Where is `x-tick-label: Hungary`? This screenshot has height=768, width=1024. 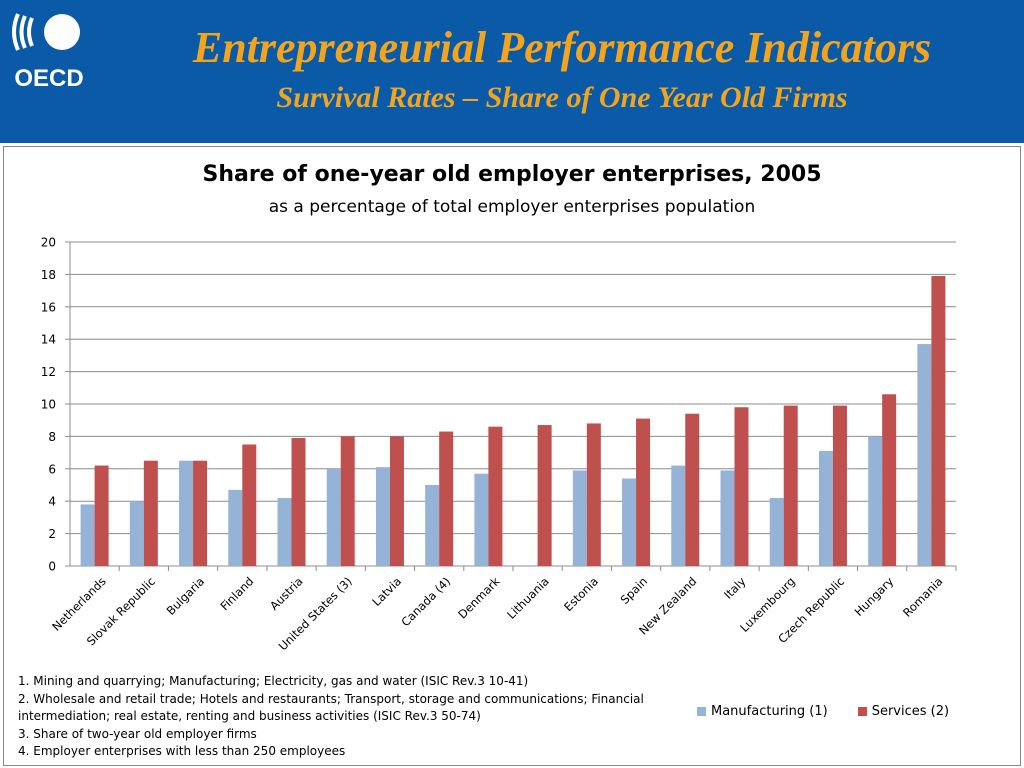 x-tick-label: Hungary is located at coordinates (874, 596).